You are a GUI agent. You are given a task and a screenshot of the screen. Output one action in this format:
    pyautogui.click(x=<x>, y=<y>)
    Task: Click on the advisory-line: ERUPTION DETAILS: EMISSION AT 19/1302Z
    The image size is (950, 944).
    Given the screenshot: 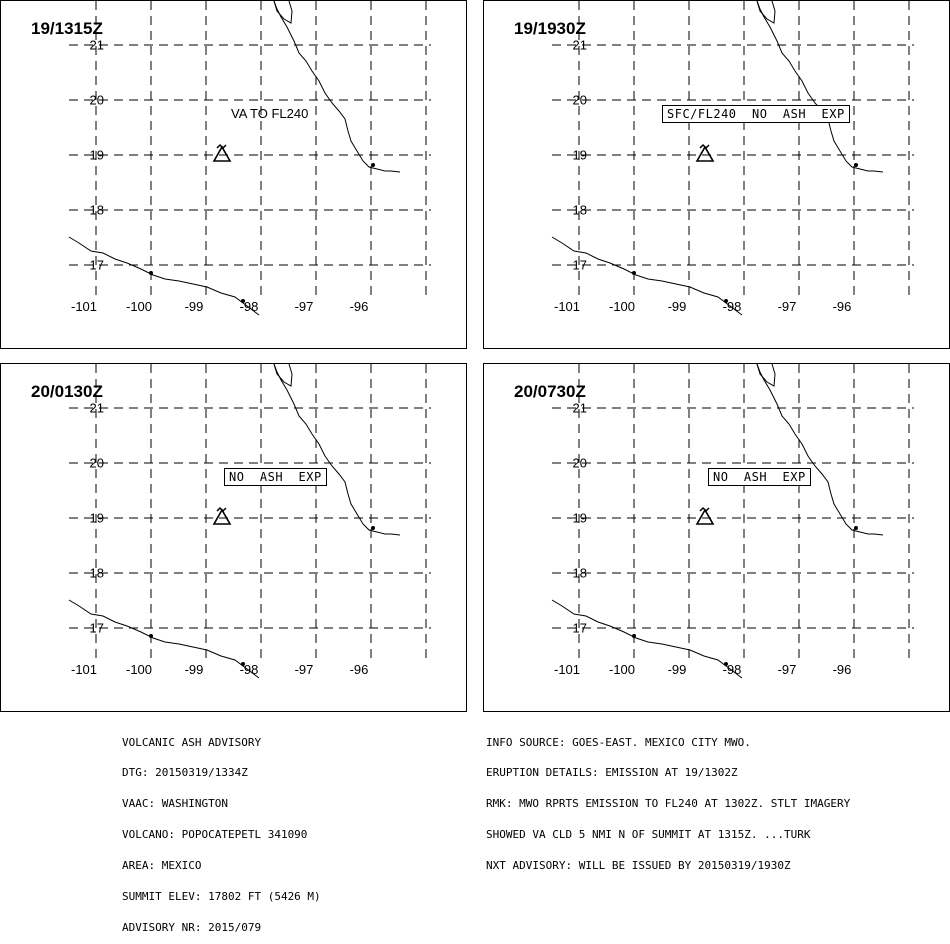 What is the action you would take?
    pyautogui.click(x=612, y=773)
    